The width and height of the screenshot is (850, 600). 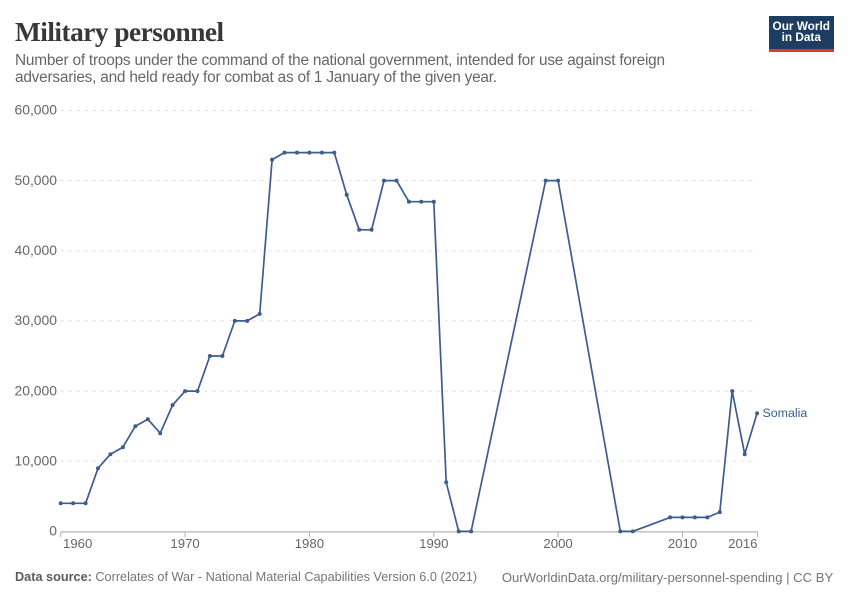 I want to click on svg-text: 1980, so click(x=309, y=543).